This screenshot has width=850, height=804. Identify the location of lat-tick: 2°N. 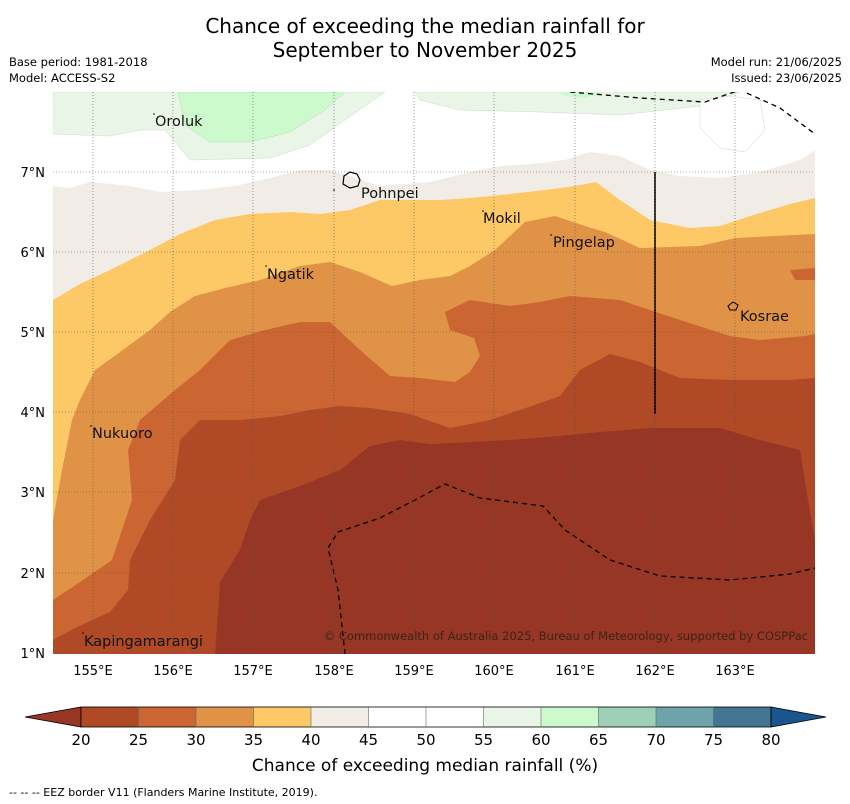
(33, 574).